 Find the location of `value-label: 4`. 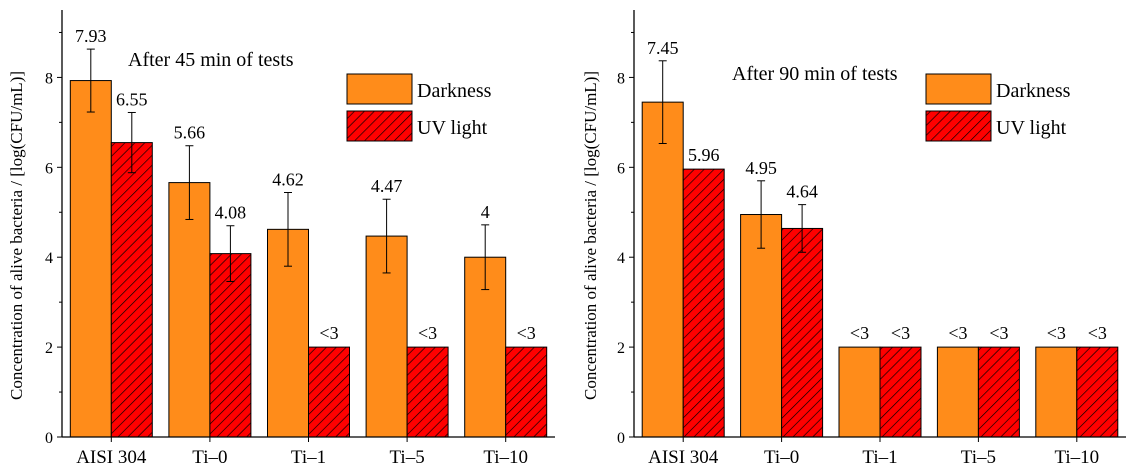

value-label: 4 is located at coordinates (485, 212).